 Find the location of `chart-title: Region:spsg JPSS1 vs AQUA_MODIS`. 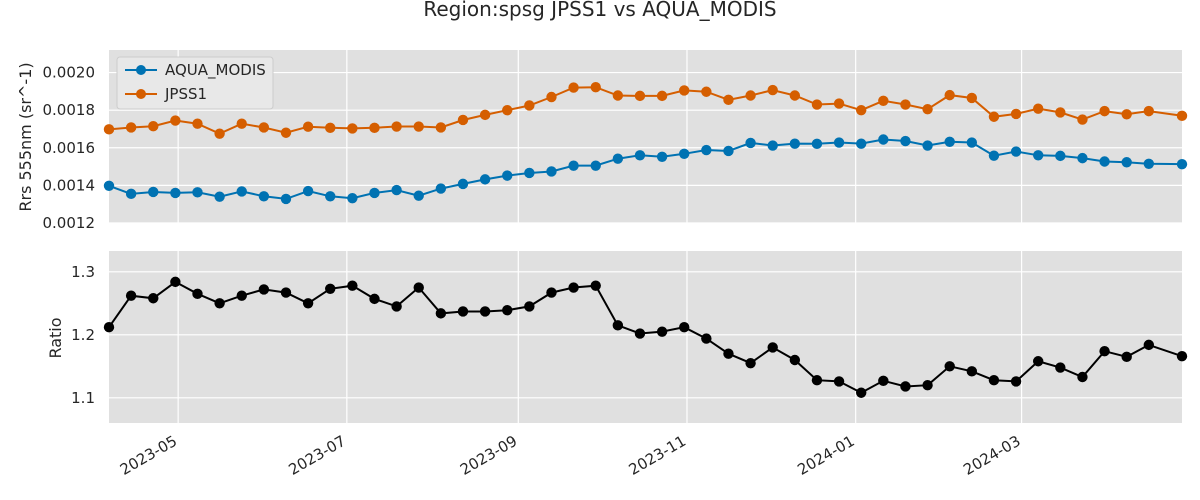

chart-title: Region:spsg JPSS1 vs AQUA_MODIS is located at coordinates (599, 10).